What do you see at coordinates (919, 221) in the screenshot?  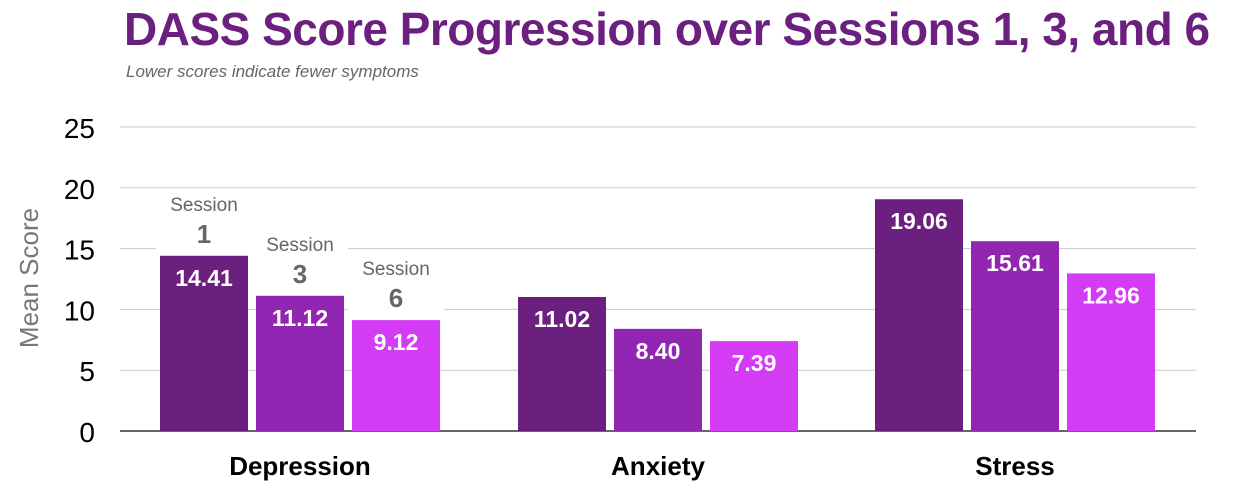 I see `bar-value-label: 19.06` at bounding box center [919, 221].